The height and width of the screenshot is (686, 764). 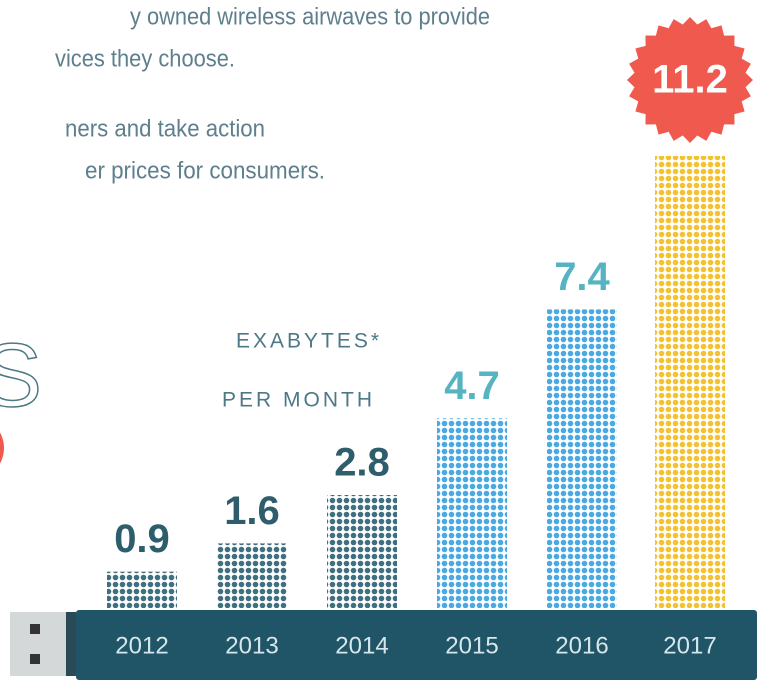 I want to click on year-label: 2014, so click(x=361, y=645).